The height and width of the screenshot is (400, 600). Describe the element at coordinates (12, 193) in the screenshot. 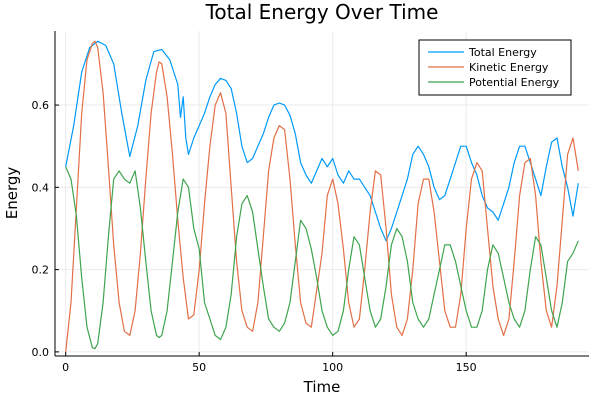

I see `y-axis-label: Energy` at that location.